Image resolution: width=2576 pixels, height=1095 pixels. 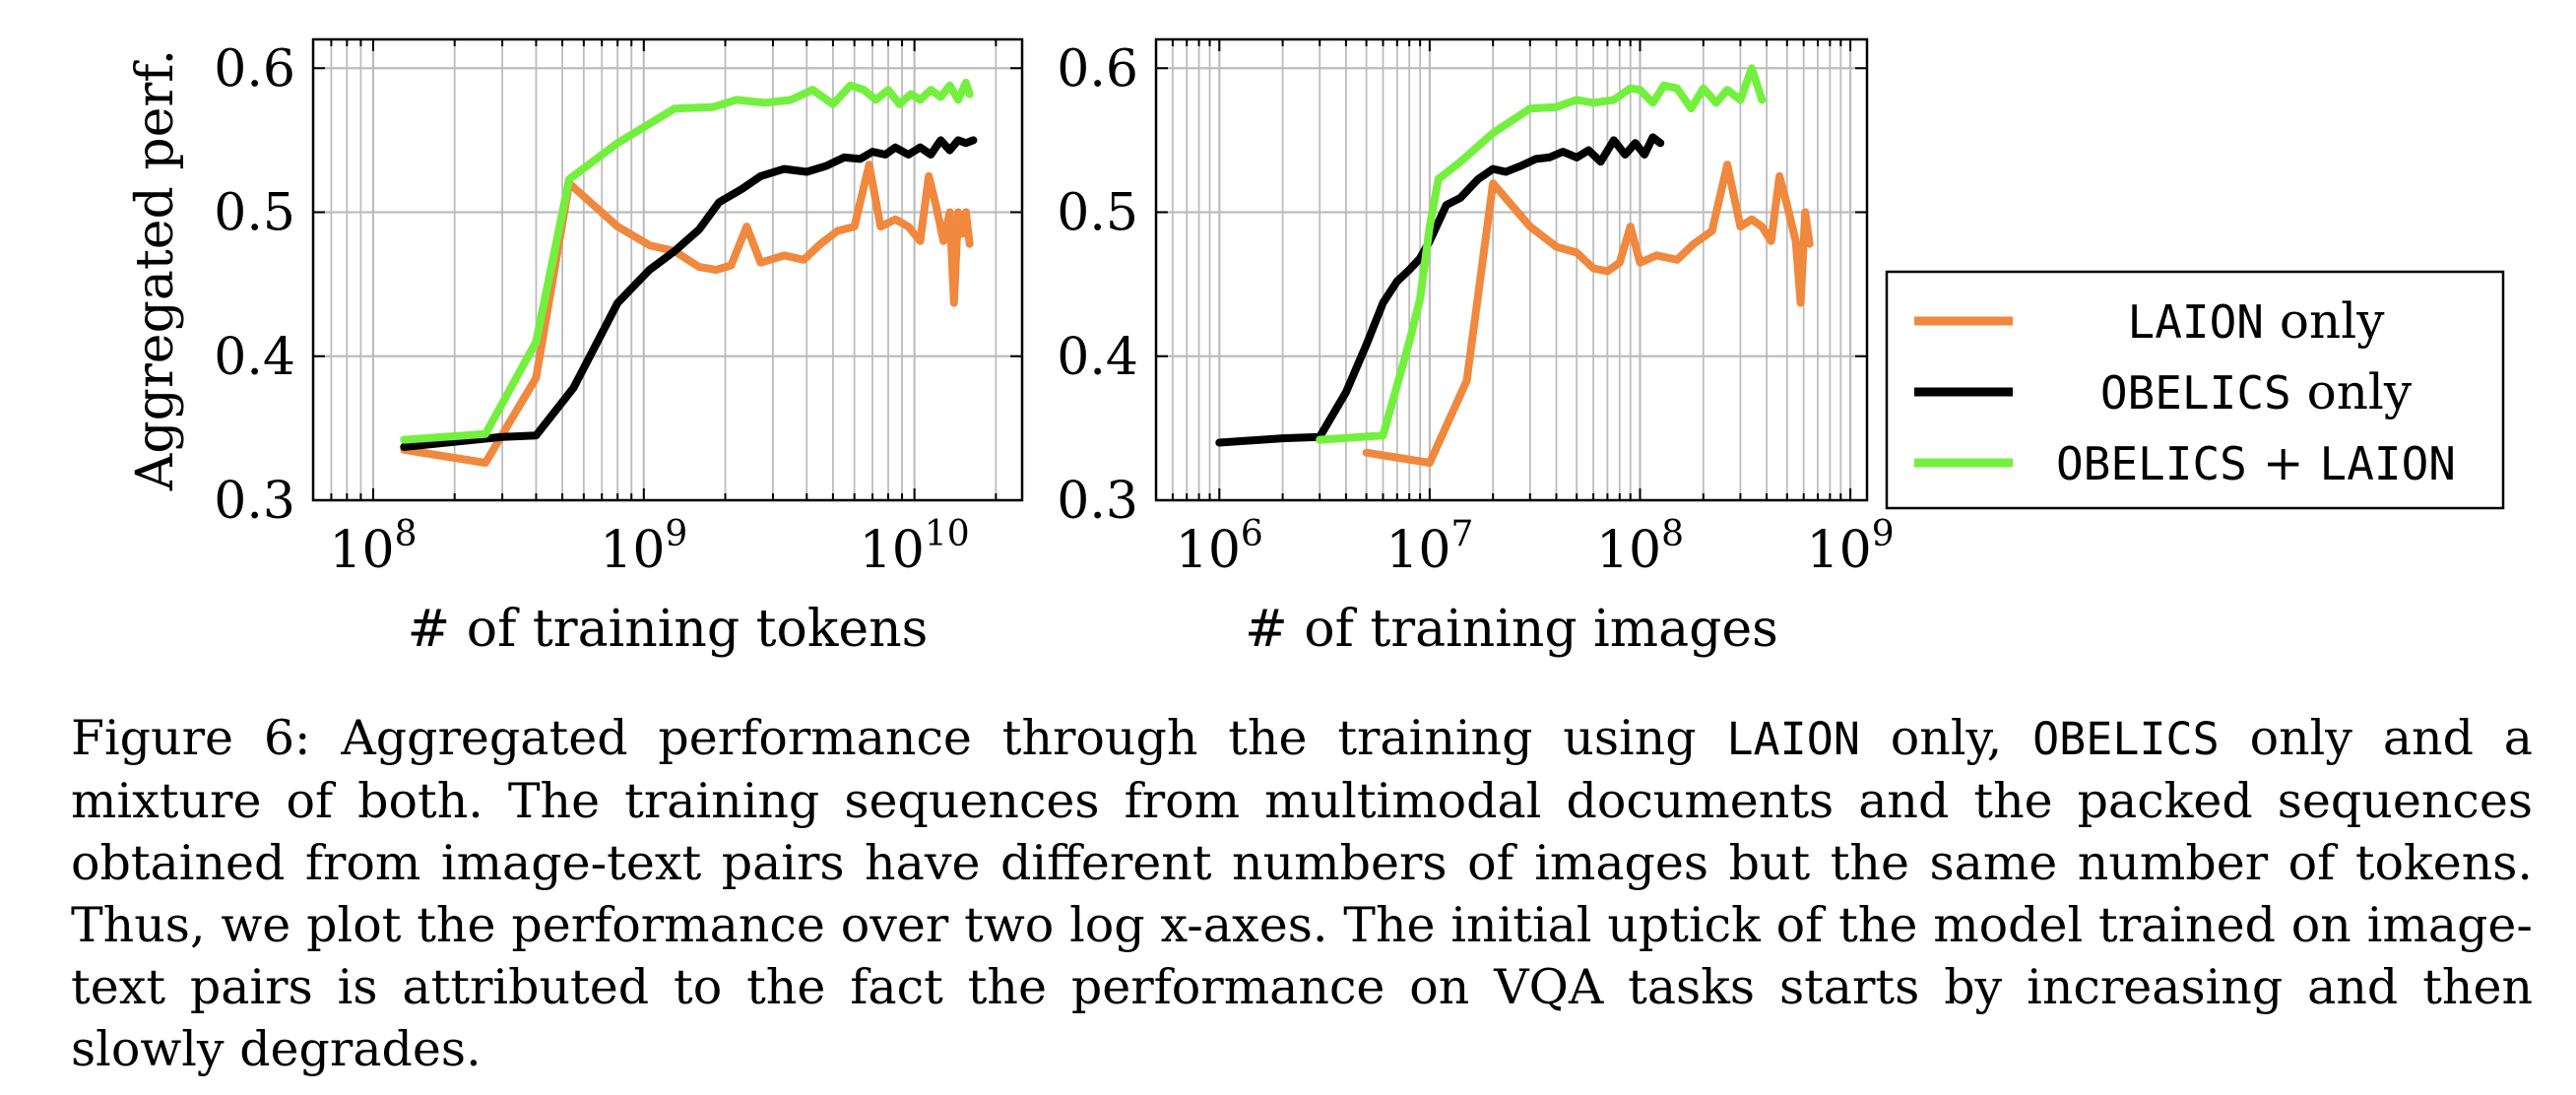 I want to click on x-axis-label: # of training tokens, so click(x=668, y=629).